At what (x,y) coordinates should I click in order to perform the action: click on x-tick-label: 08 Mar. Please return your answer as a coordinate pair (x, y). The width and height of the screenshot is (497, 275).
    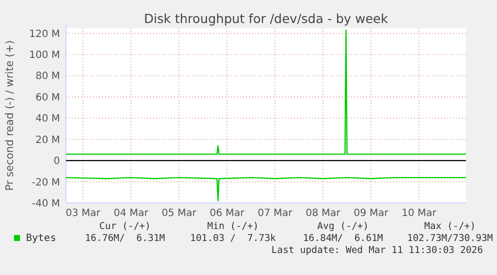
    Looking at the image, I should click on (324, 213).